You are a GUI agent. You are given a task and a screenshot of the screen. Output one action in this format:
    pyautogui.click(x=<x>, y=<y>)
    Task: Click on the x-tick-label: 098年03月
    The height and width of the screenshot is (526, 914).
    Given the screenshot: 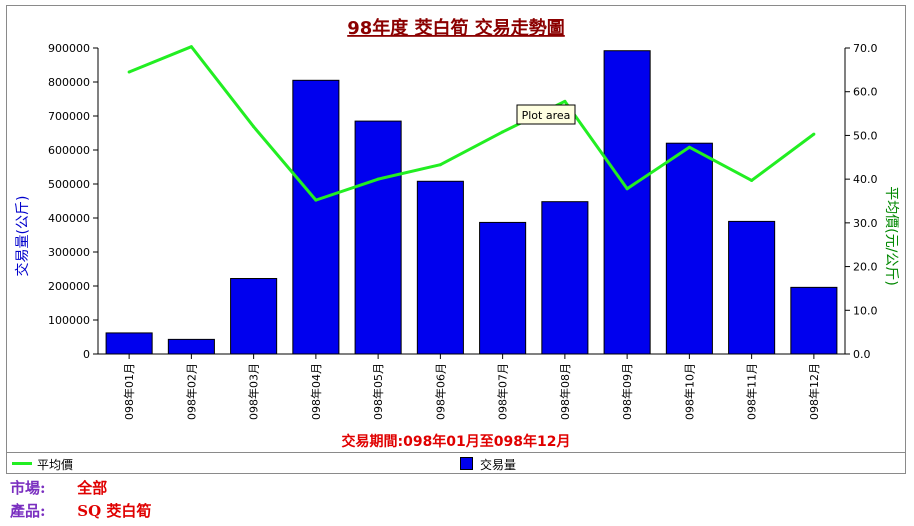 What is the action you would take?
    pyautogui.click(x=254, y=391)
    